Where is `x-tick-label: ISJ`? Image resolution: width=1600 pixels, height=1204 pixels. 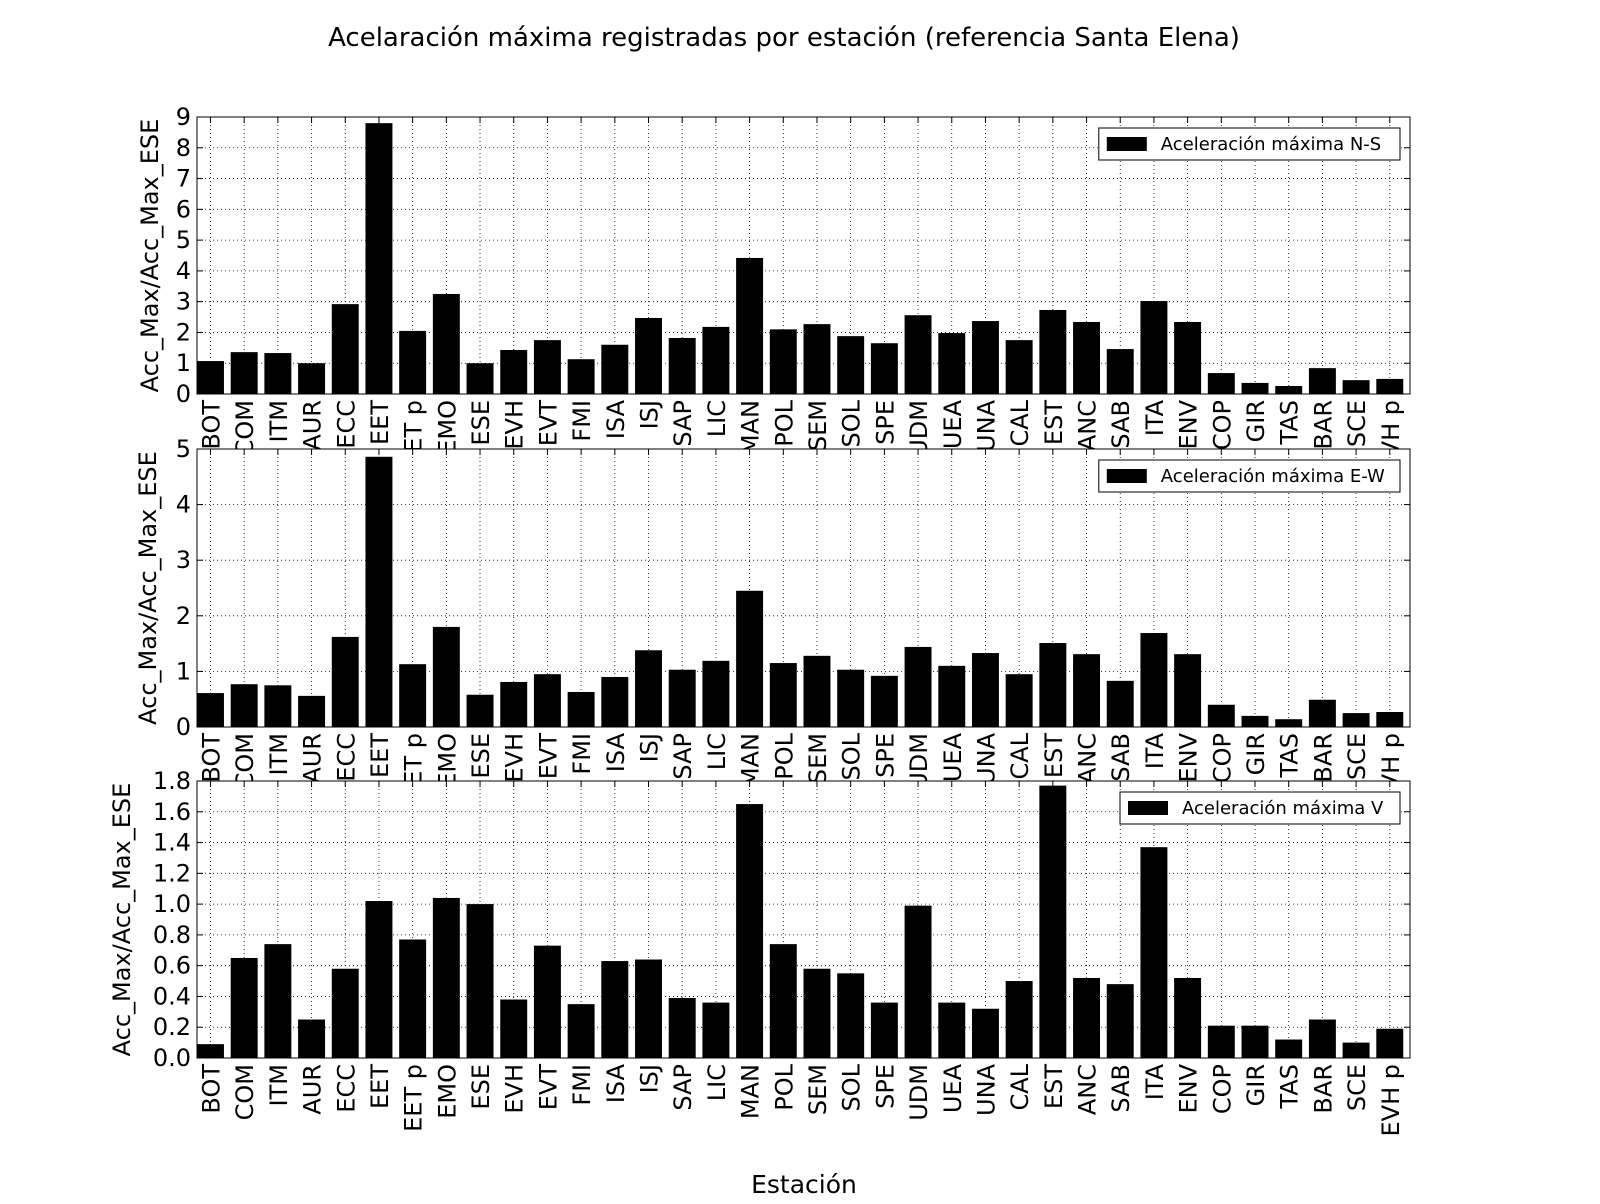 x-tick-label: ISJ is located at coordinates (650, 1078).